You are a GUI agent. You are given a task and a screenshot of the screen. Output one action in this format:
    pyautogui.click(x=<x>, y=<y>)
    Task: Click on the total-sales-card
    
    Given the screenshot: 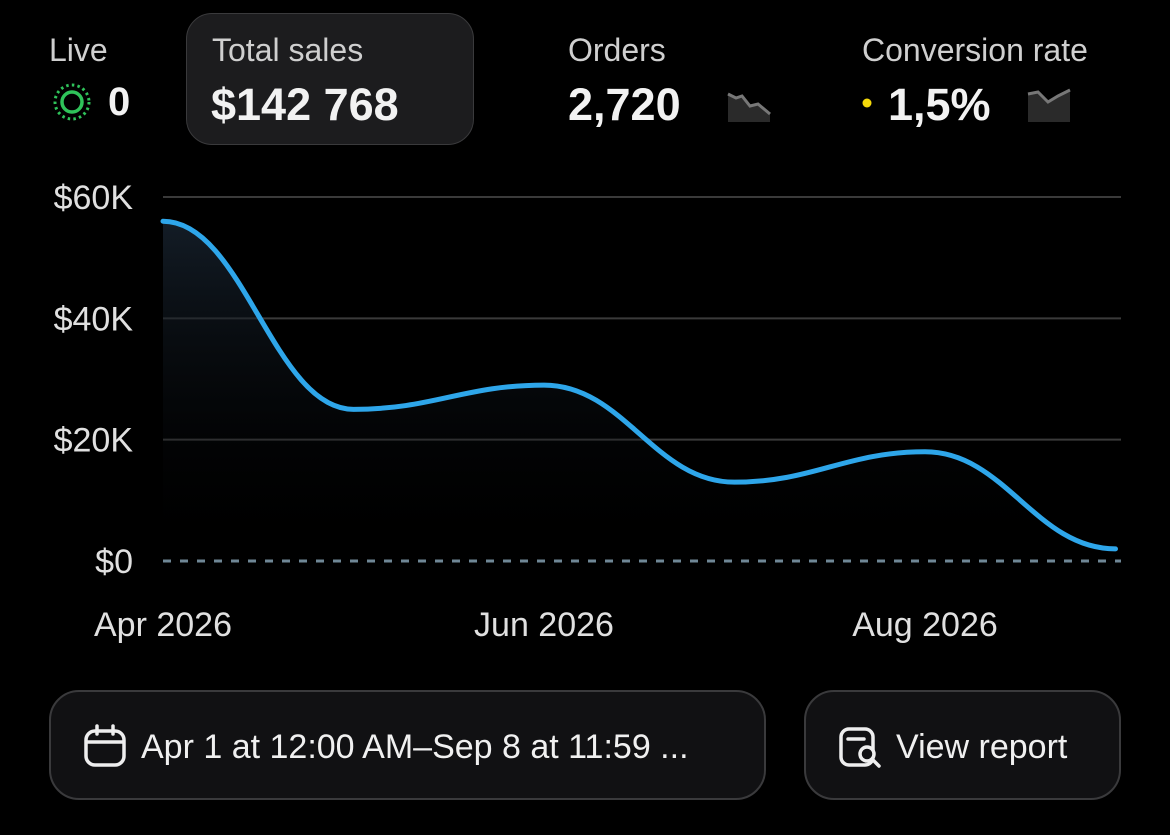 What is the action you would take?
    pyautogui.click(x=330, y=79)
    